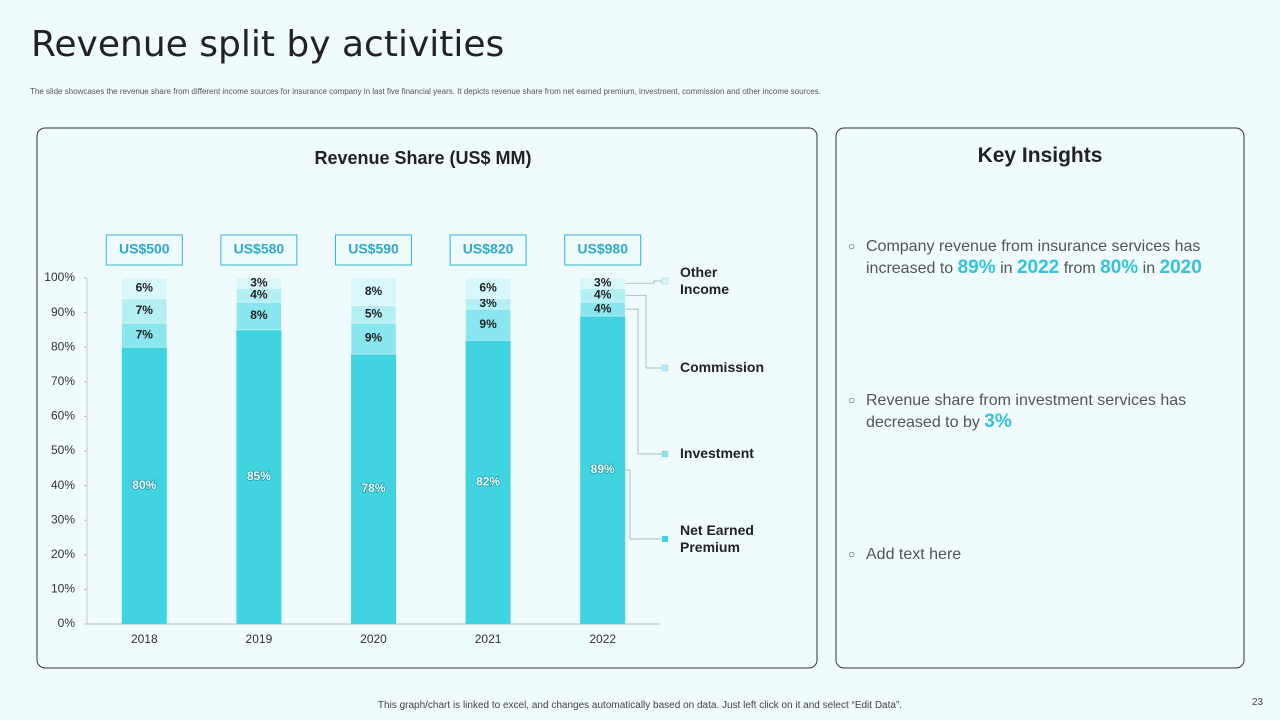  I want to click on insight-text: Add text here, so click(913, 554).